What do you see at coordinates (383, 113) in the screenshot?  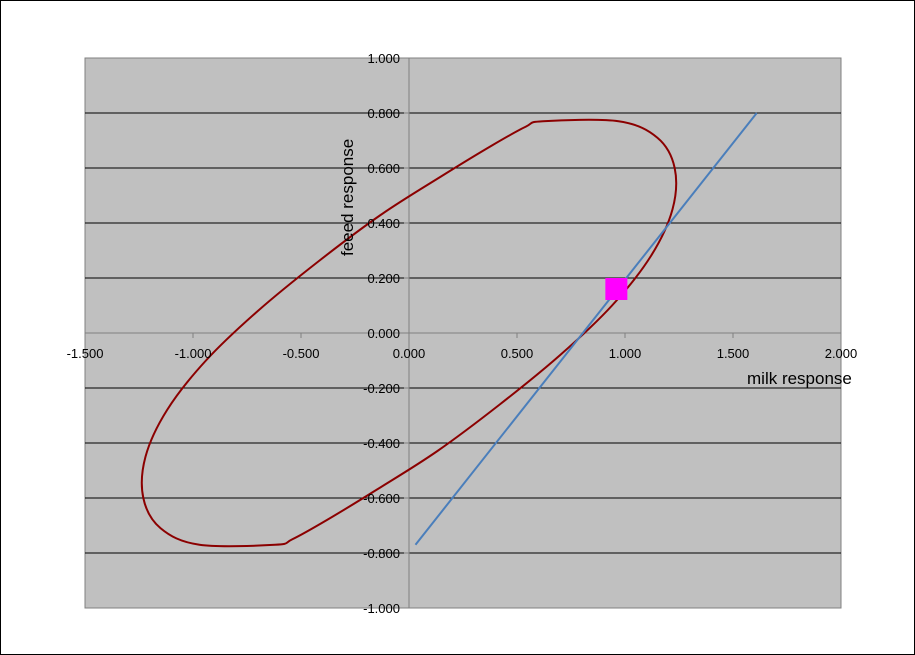 I see `y-tick-label: 0.800` at bounding box center [383, 113].